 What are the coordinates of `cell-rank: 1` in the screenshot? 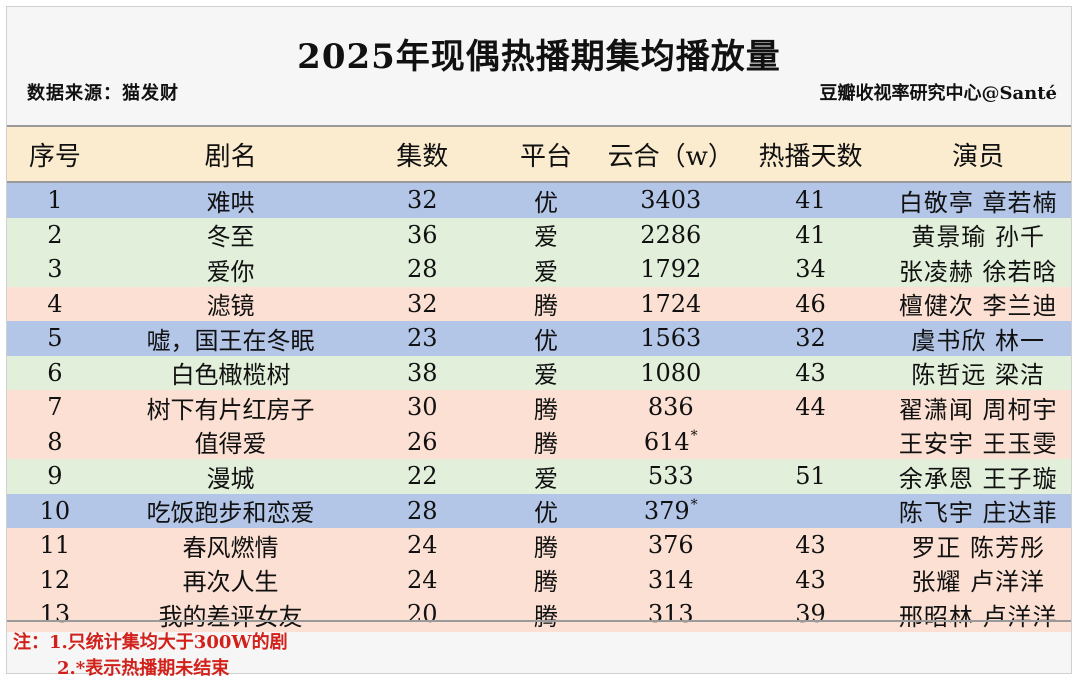 It's located at (55, 200).